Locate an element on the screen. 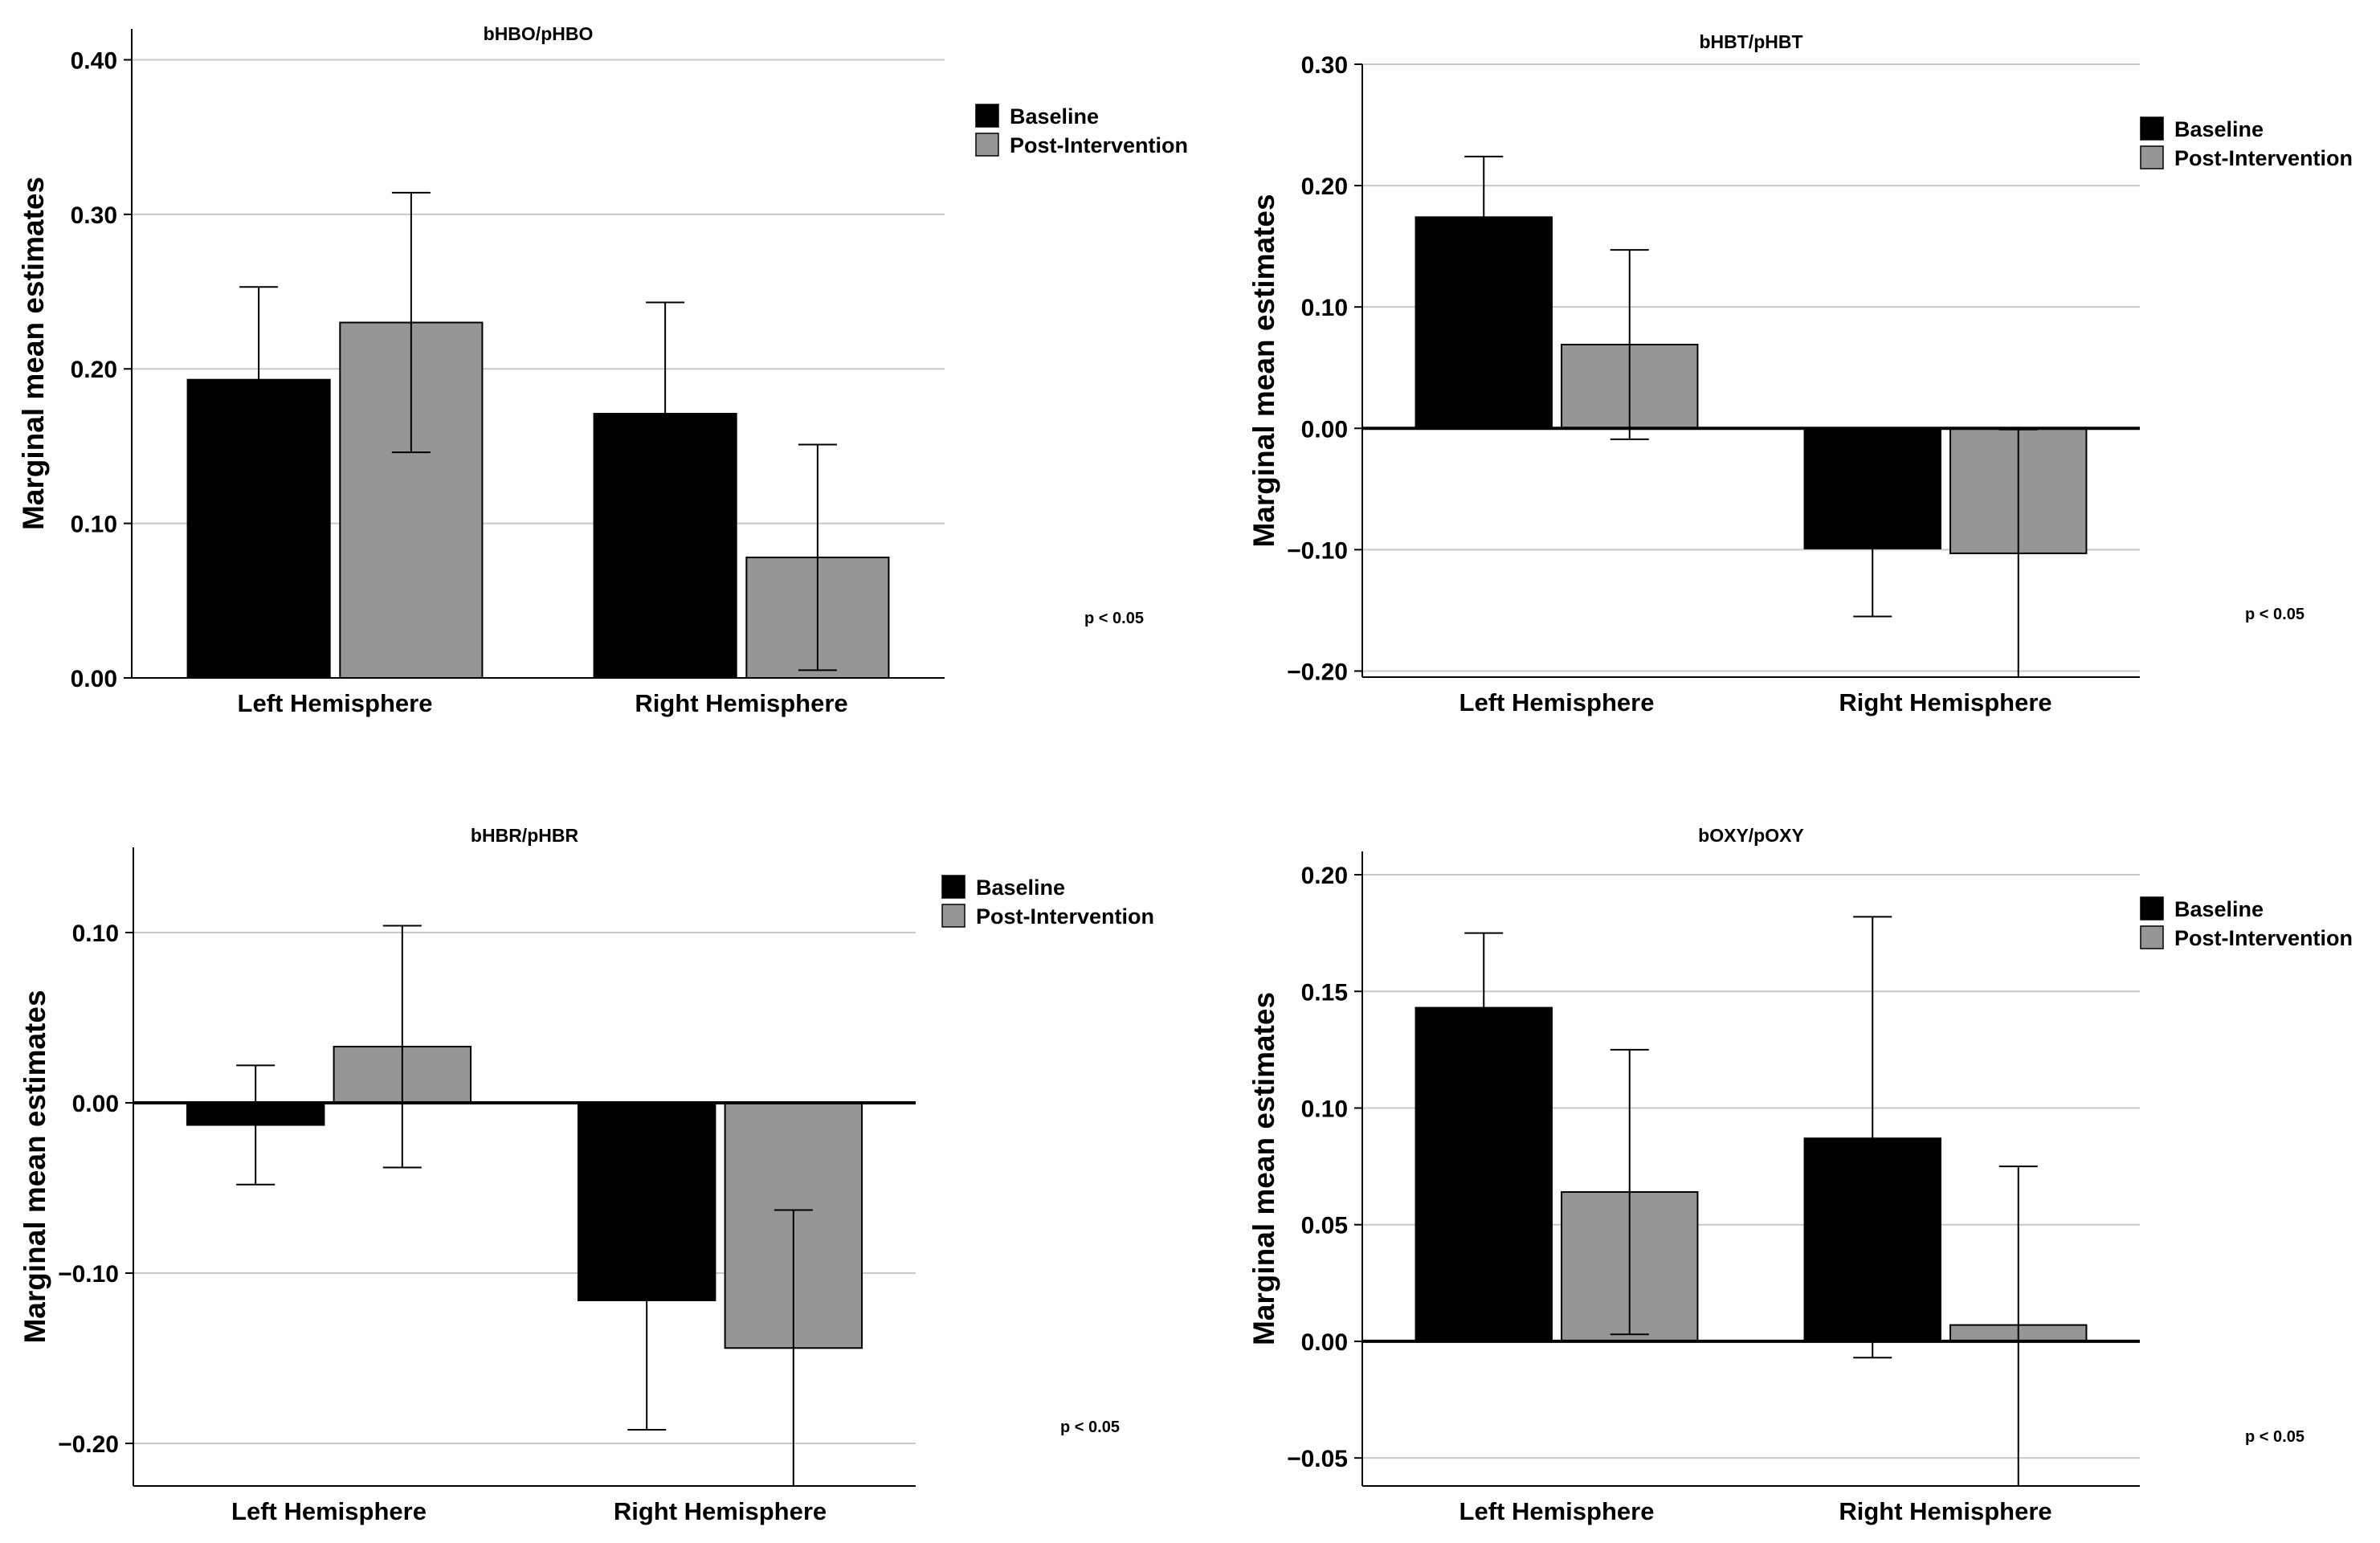 The width and height of the screenshot is (2380, 1543). y-tick-label: 0.40 is located at coordinates (94, 60).